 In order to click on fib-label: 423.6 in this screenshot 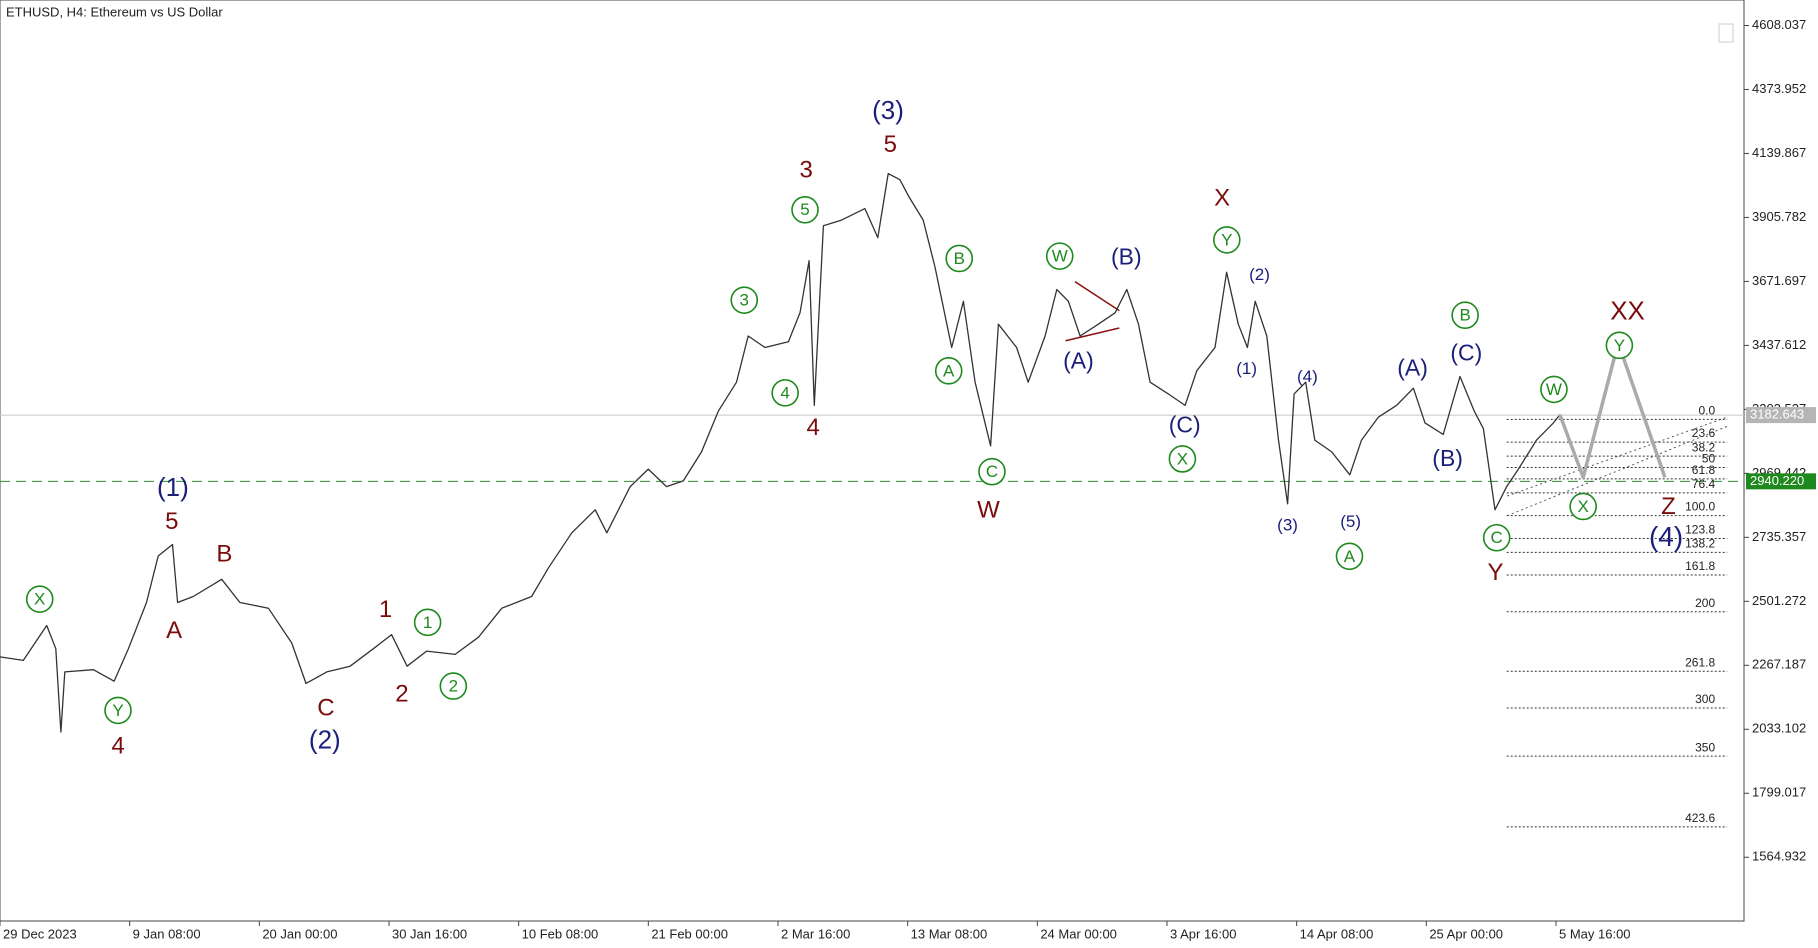, I will do `click(1700, 818)`.